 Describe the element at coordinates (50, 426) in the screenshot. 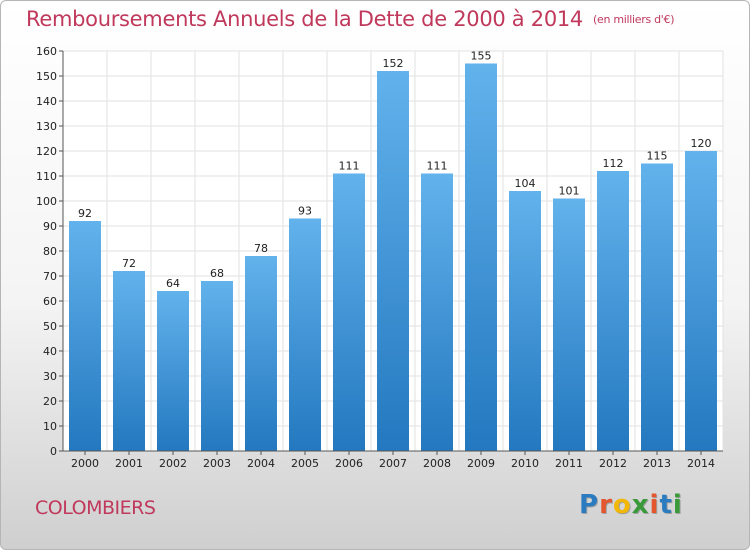

I see `y-tick-label: 10` at that location.